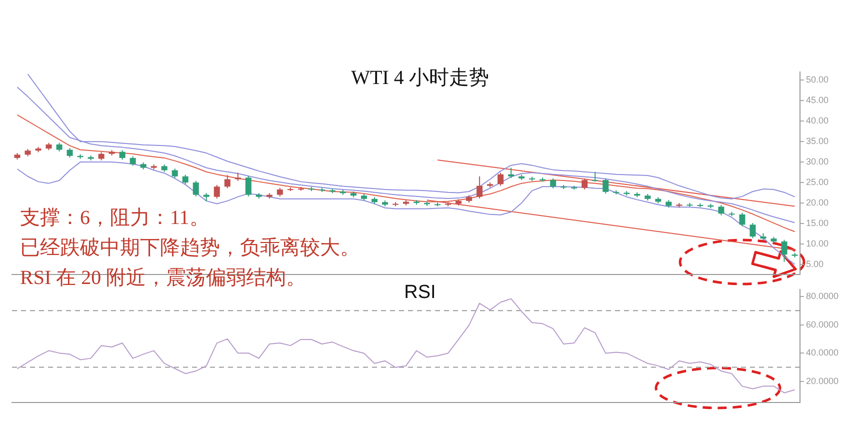 The width and height of the screenshot is (846, 429). What do you see at coordinates (420, 293) in the screenshot?
I see `chart-title: RSI` at bounding box center [420, 293].